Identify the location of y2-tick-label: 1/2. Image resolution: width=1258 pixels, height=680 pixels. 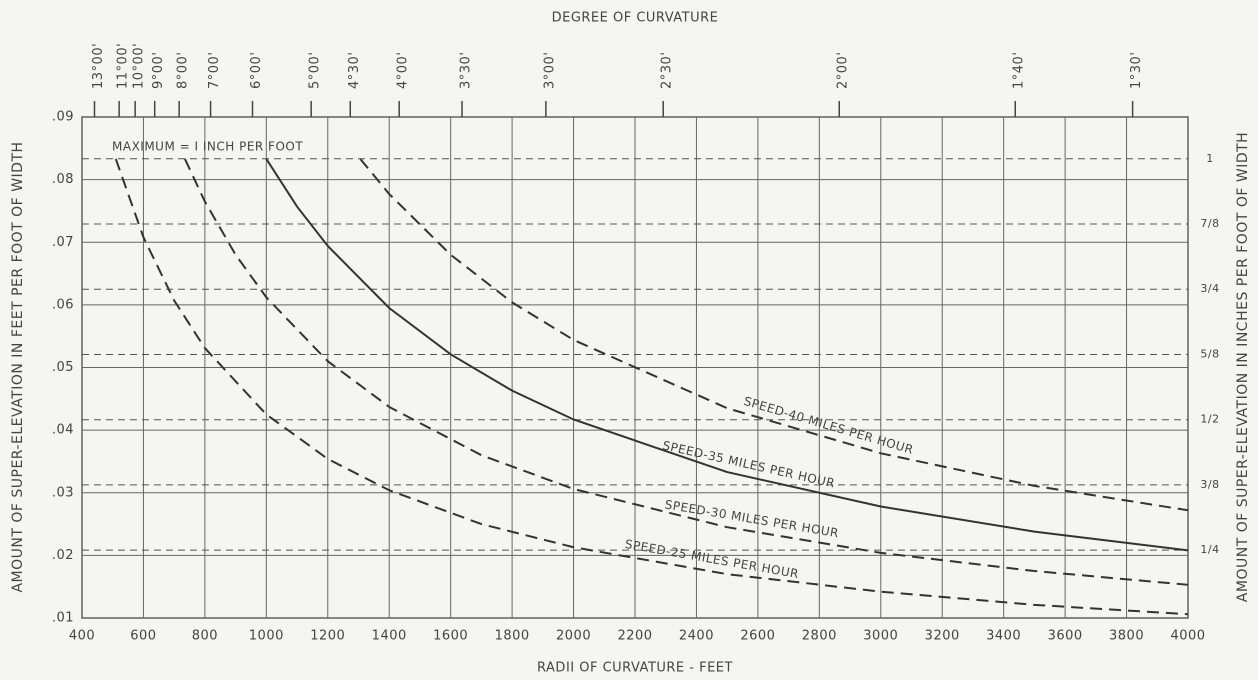
(1209, 419).